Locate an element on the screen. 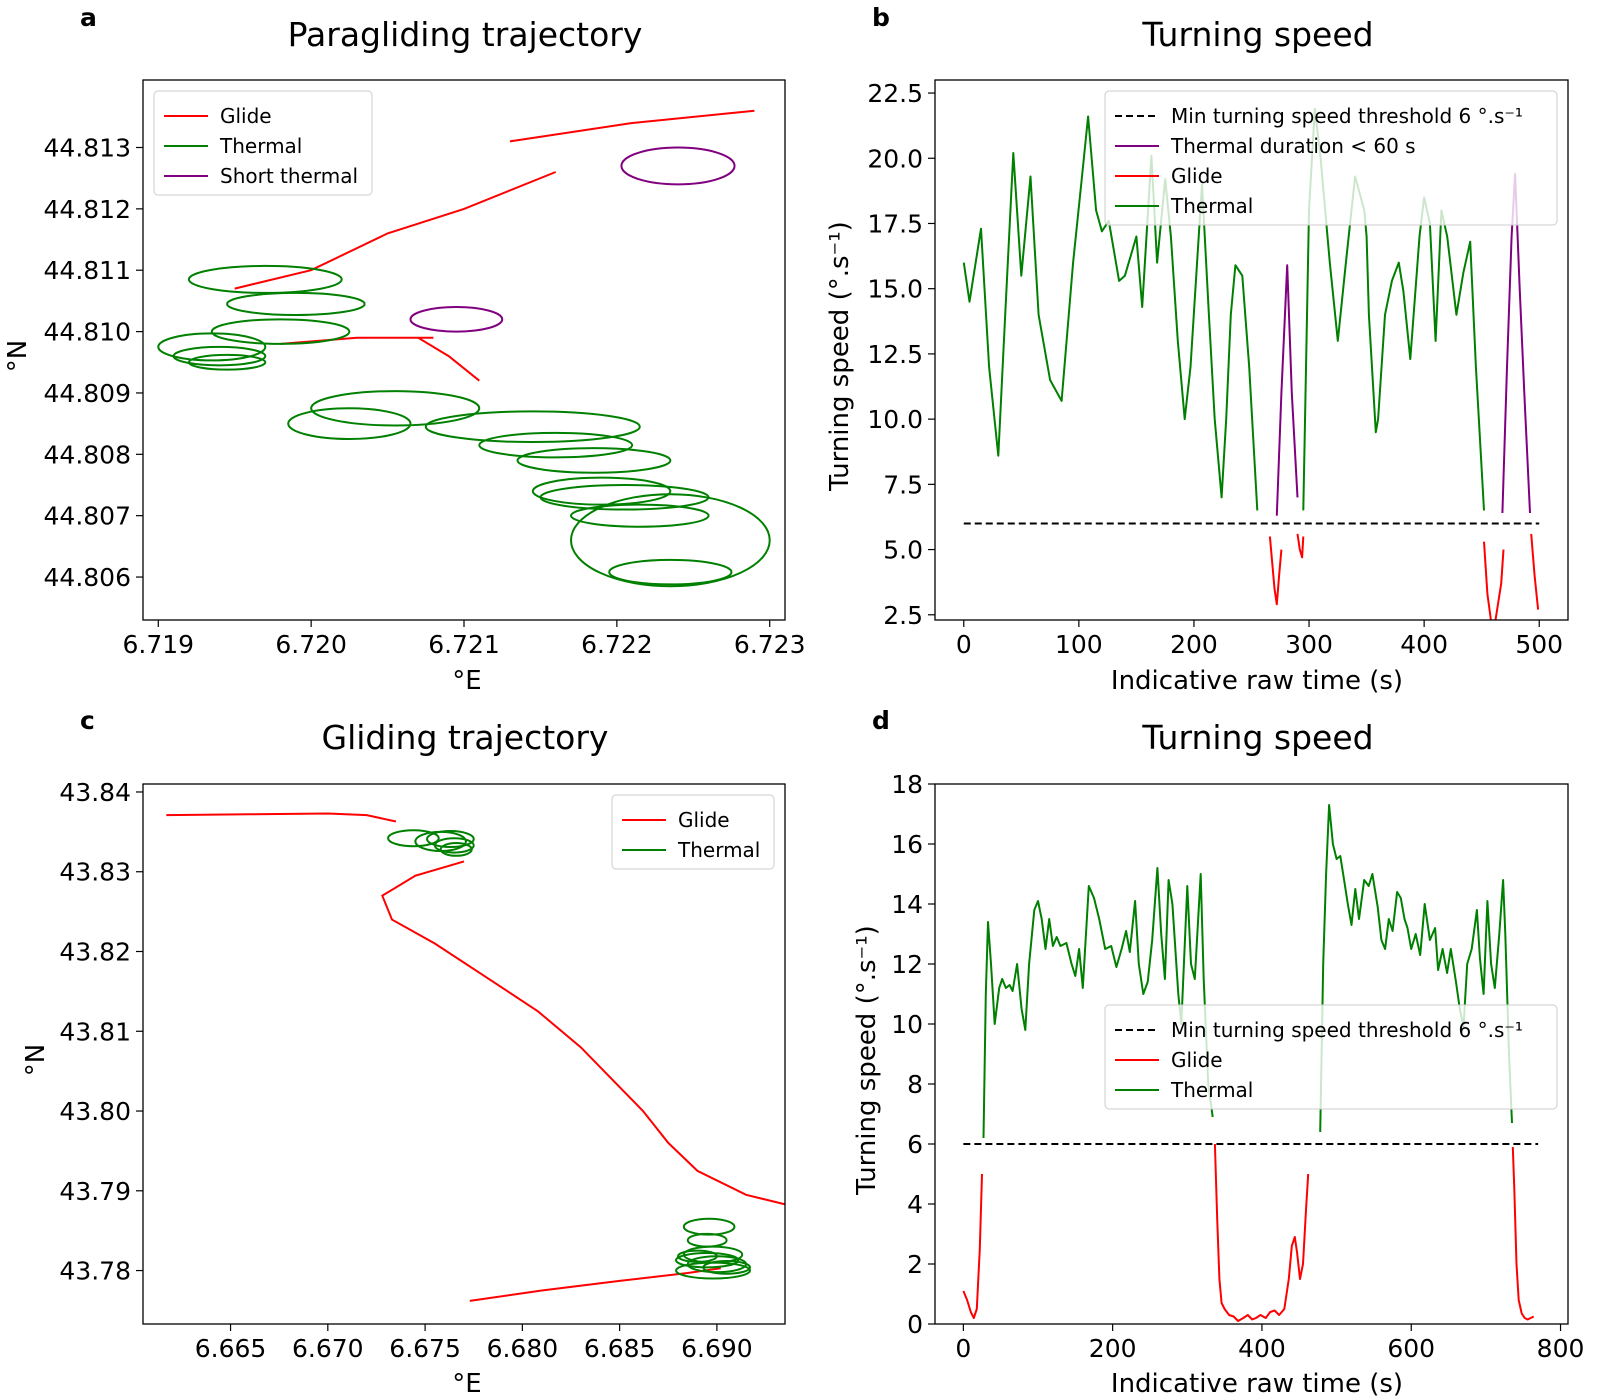 Image resolution: width=1600 pixels, height=1400 pixels. legend-label: Thermal duration < 60 s is located at coordinates (1293, 146).